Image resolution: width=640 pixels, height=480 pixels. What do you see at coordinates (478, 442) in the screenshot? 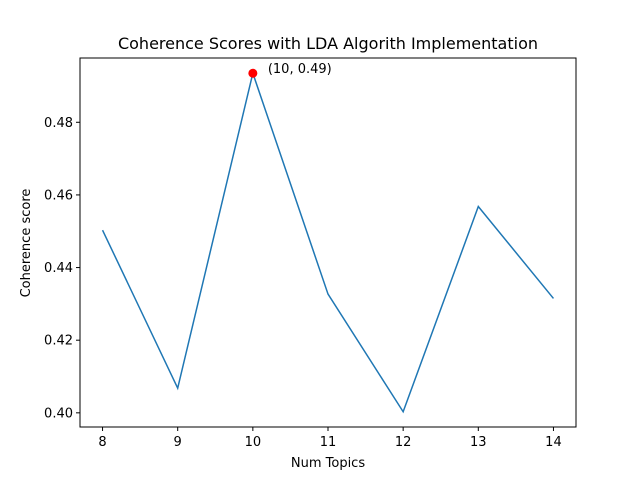
I see `x-tick-label: 13` at bounding box center [478, 442].